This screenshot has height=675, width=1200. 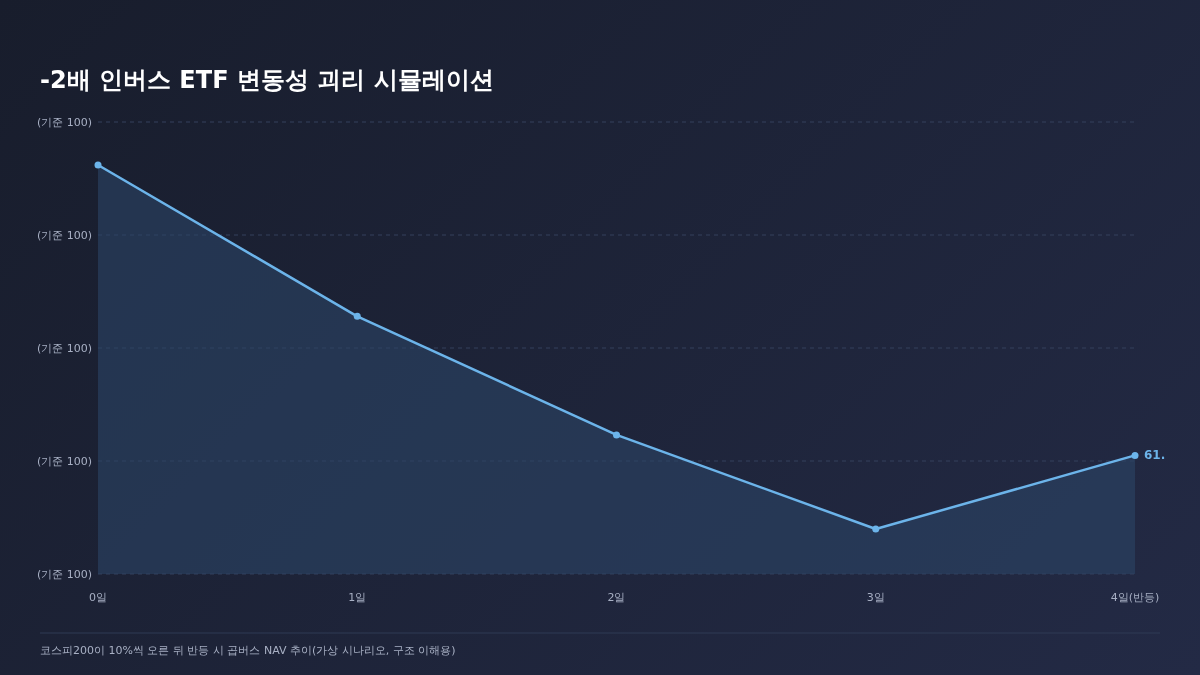 What do you see at coordinates (875, 597) in the screenshot?
I see `x-tick-label: 3일` at bounding box center [875, 597].